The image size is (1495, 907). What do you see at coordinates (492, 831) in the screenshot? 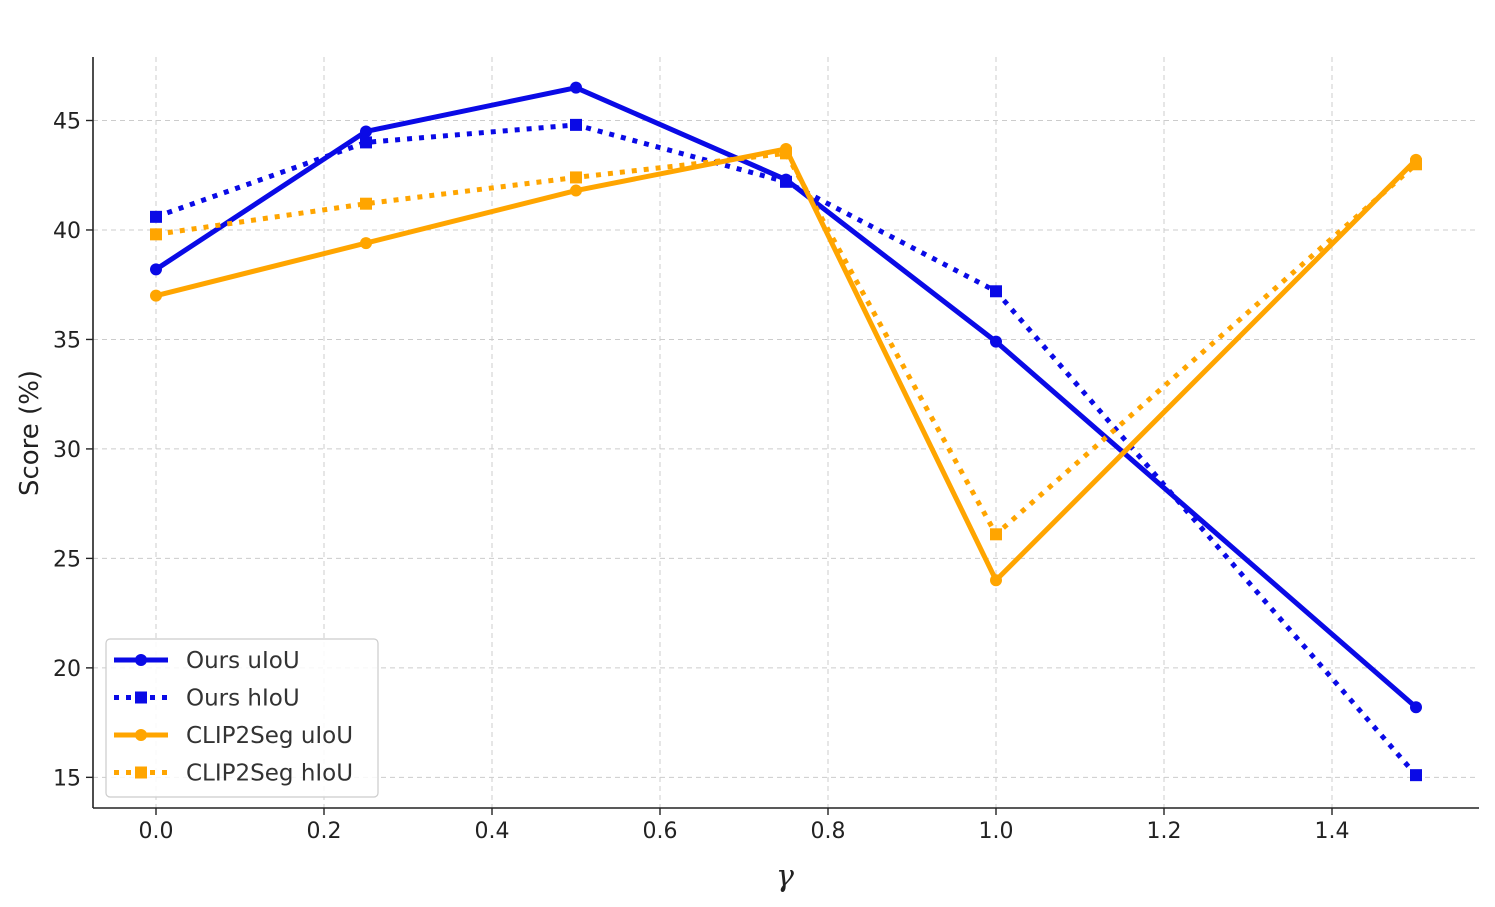
I see `x-tick-label: 0.4` at bounding box center [492, 831].